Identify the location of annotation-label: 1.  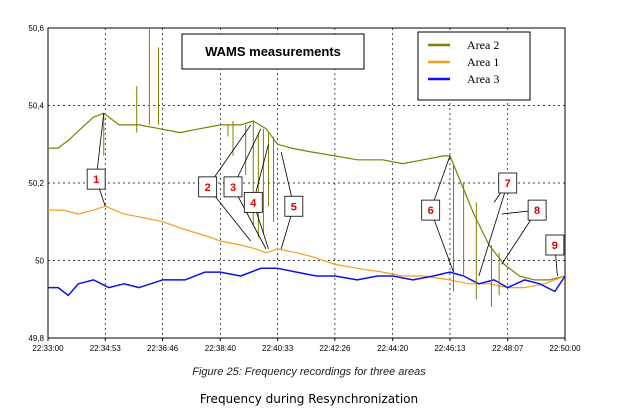
(96, 180).